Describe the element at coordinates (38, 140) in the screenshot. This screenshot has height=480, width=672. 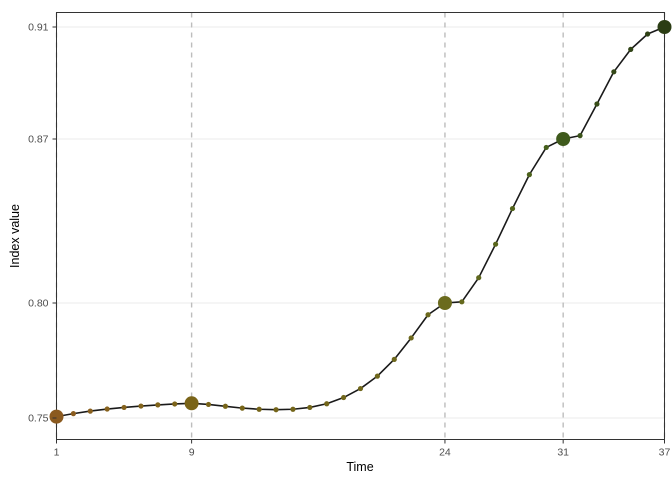
I see `y-tick-label: 0.87` at that location.